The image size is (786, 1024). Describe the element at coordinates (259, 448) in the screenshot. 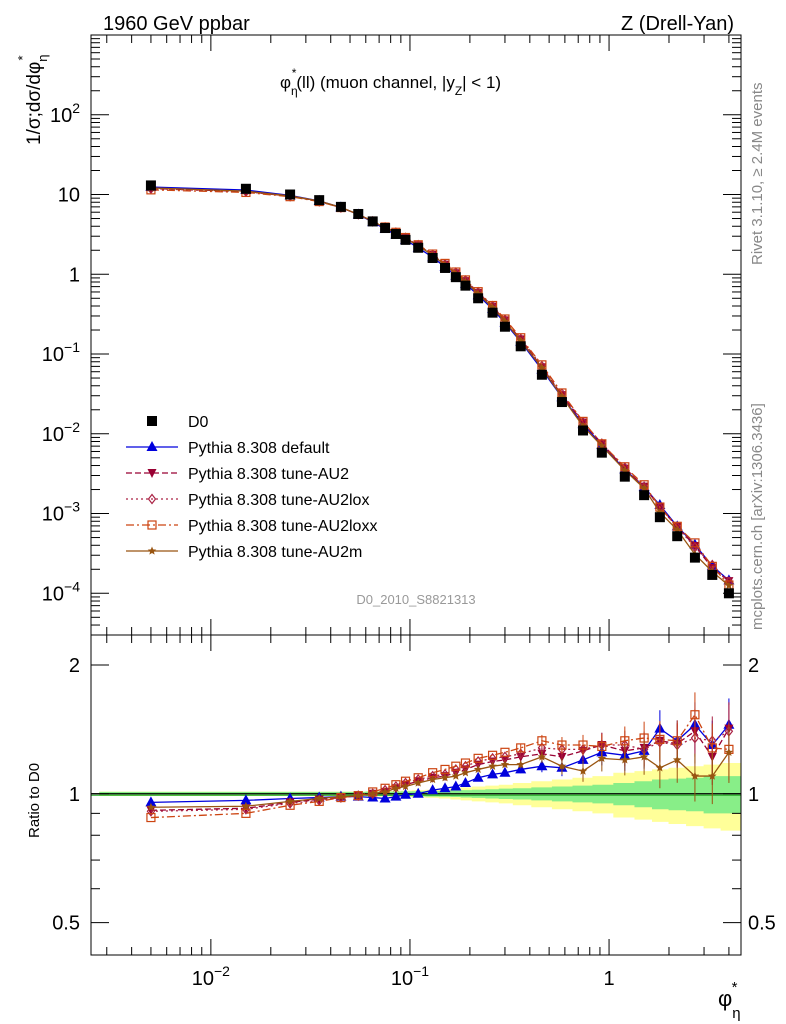

I see `legend-label-0: Pythia 8.308 default` at that location.